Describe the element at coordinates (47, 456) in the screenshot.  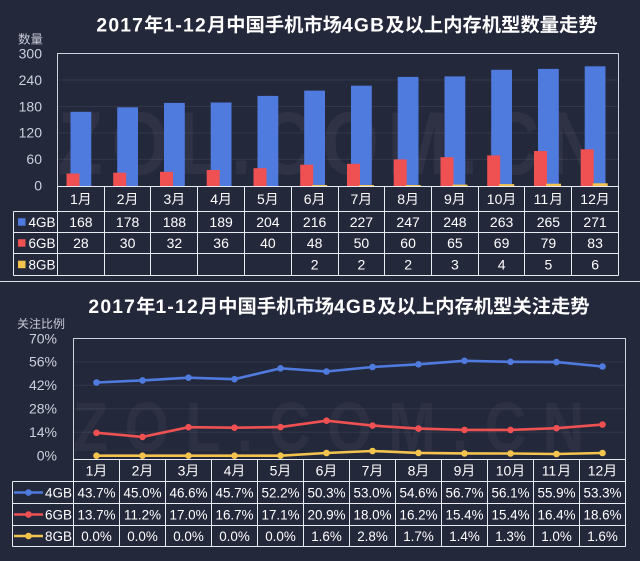
I see `svg-text: 0%` at that location.